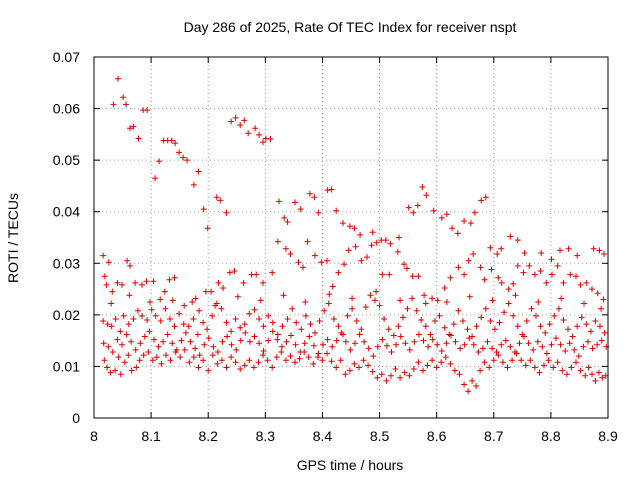 Image resolution: width=640 pixels, height=480 pixels. Describe the element at coordinates (66, 109) in the screenshot. I see `y-tick-label: 0.06` at that location.